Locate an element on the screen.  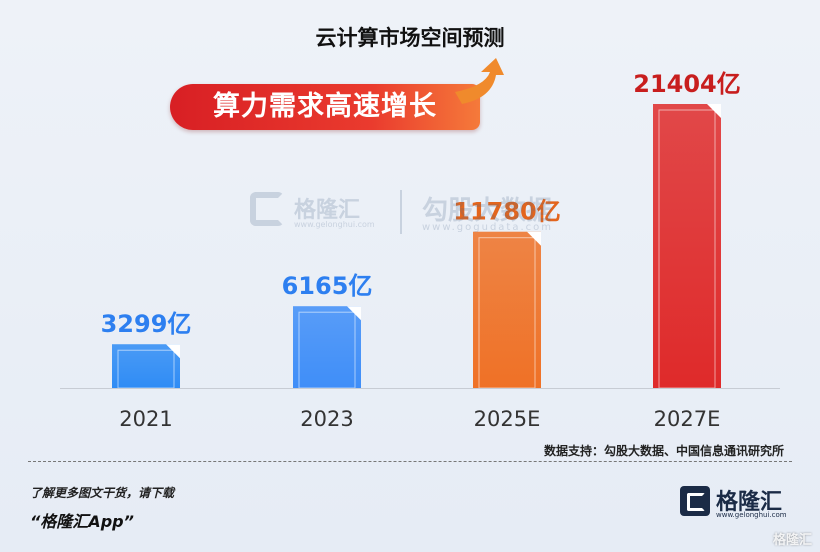
subtitle-banner: 算力需求高速增长 is located at coordinates (325, 107).